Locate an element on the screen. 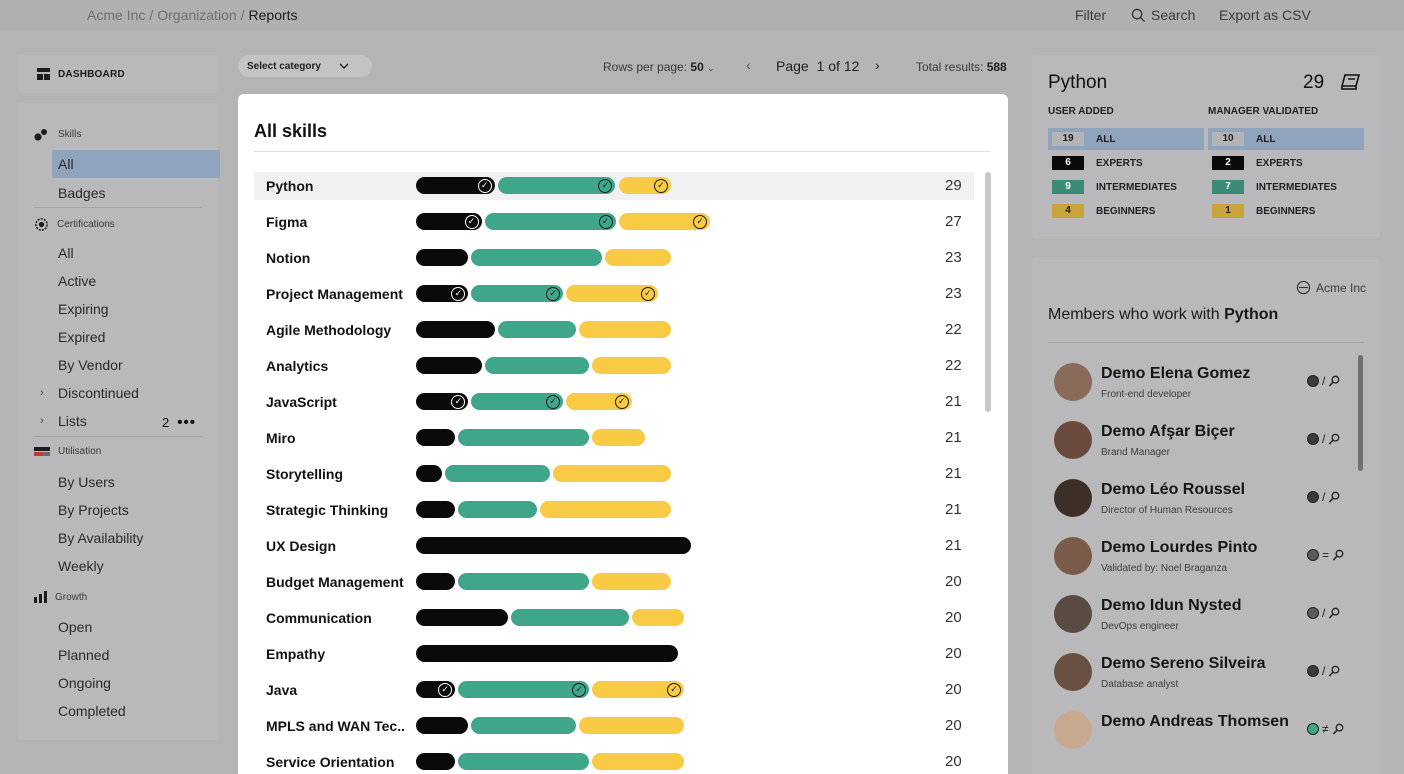 The image size is (1404, 774). avatar is located at coordinates (1073, 440).